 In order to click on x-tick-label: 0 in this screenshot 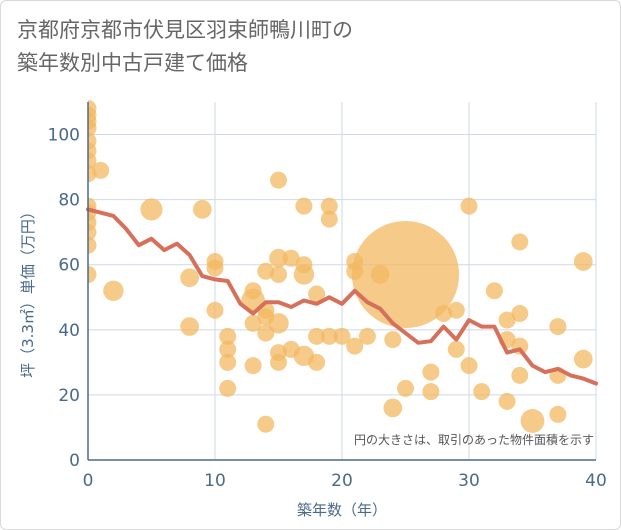, I will do `click(88, 481)`.